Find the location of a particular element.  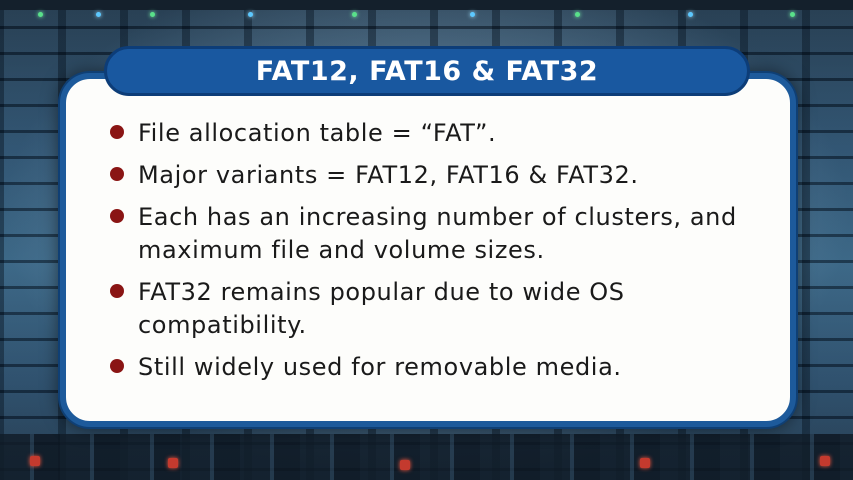

bullet-item: File allocation table = “FAT”. is located at coordinates (440, 133).